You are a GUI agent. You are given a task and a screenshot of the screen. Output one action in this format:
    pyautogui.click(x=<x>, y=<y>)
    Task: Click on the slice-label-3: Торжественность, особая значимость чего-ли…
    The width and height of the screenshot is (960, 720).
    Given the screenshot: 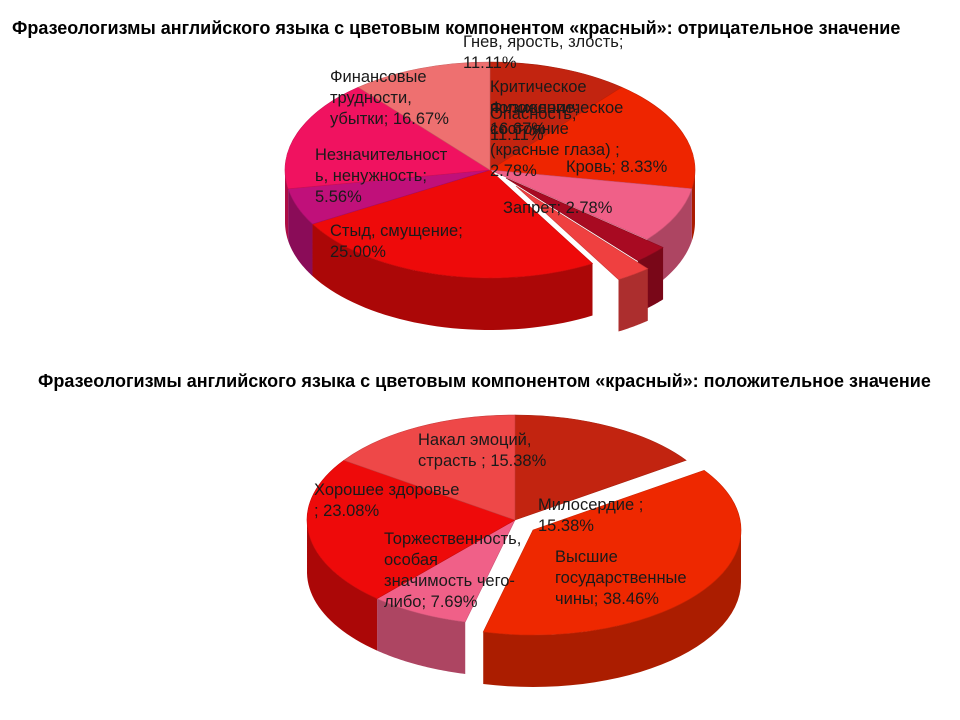 What is the action you would take?
    pyautogui.click(x=452, y=570)
    